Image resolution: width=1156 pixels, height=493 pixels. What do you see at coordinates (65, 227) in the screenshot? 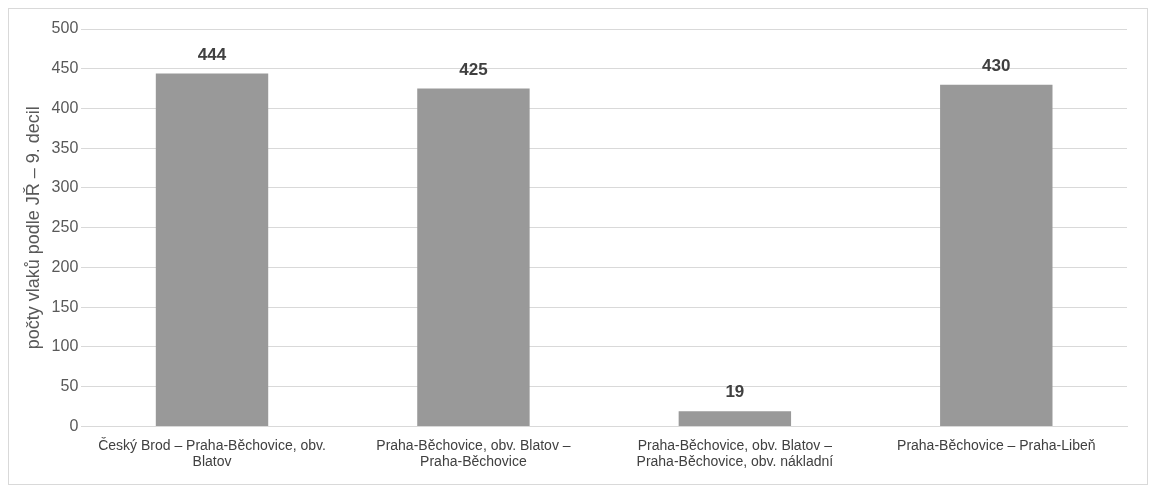
I see `y-tick-label: 250` at bounding box center [65, 227].